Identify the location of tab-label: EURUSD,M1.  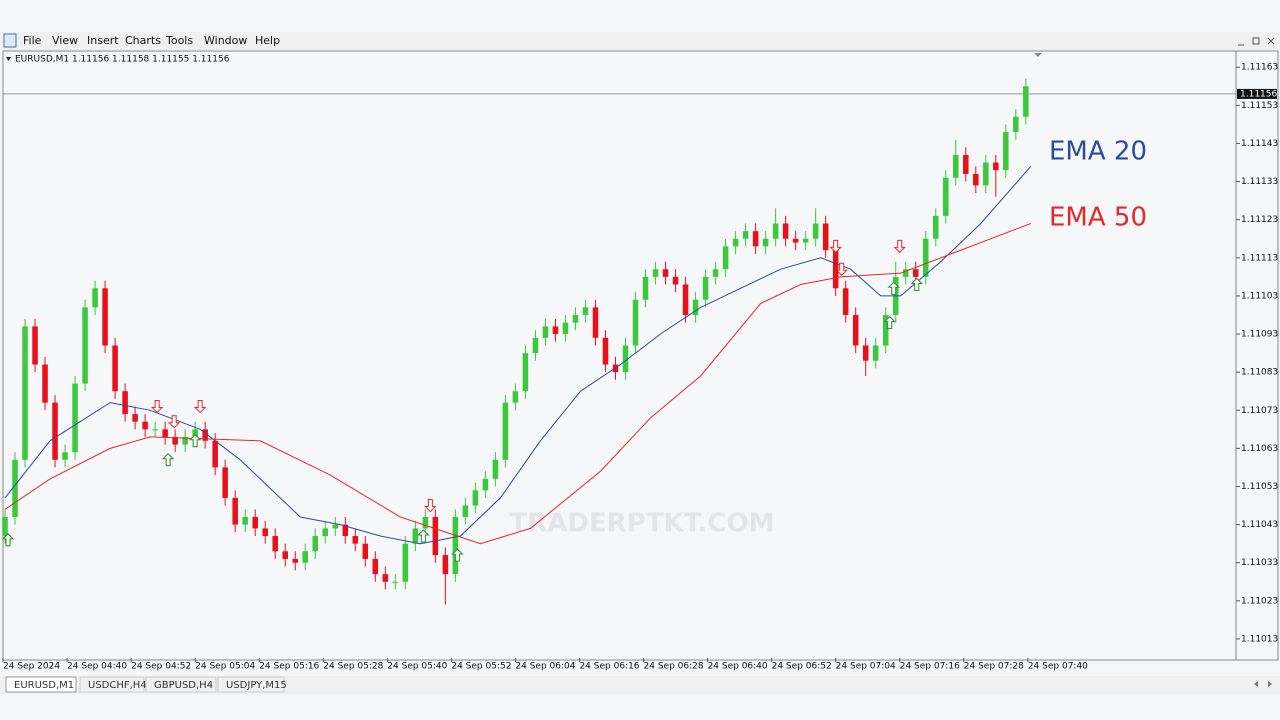
(44, 685).